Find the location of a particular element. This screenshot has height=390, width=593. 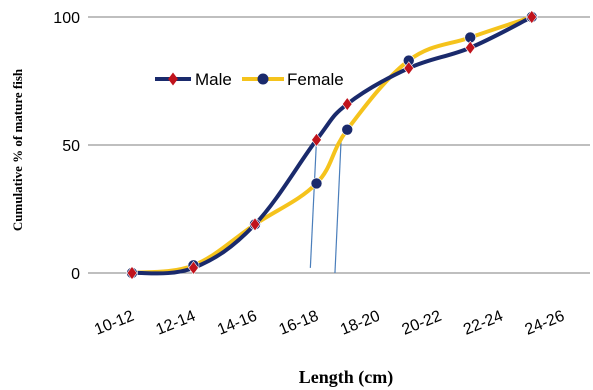

legend-female-marker is located at coordinates (263, 79).